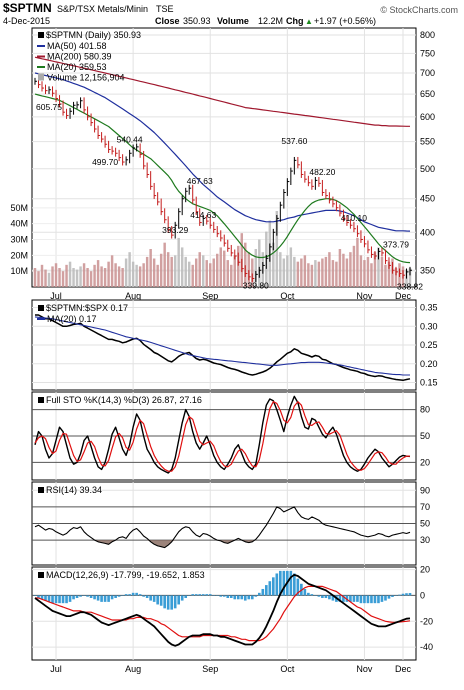 This screenshot has width=464, height=690. Describe the element at coordinates (270, 21) in the screenshot. I see `volume-value: 12.2M` at that location.